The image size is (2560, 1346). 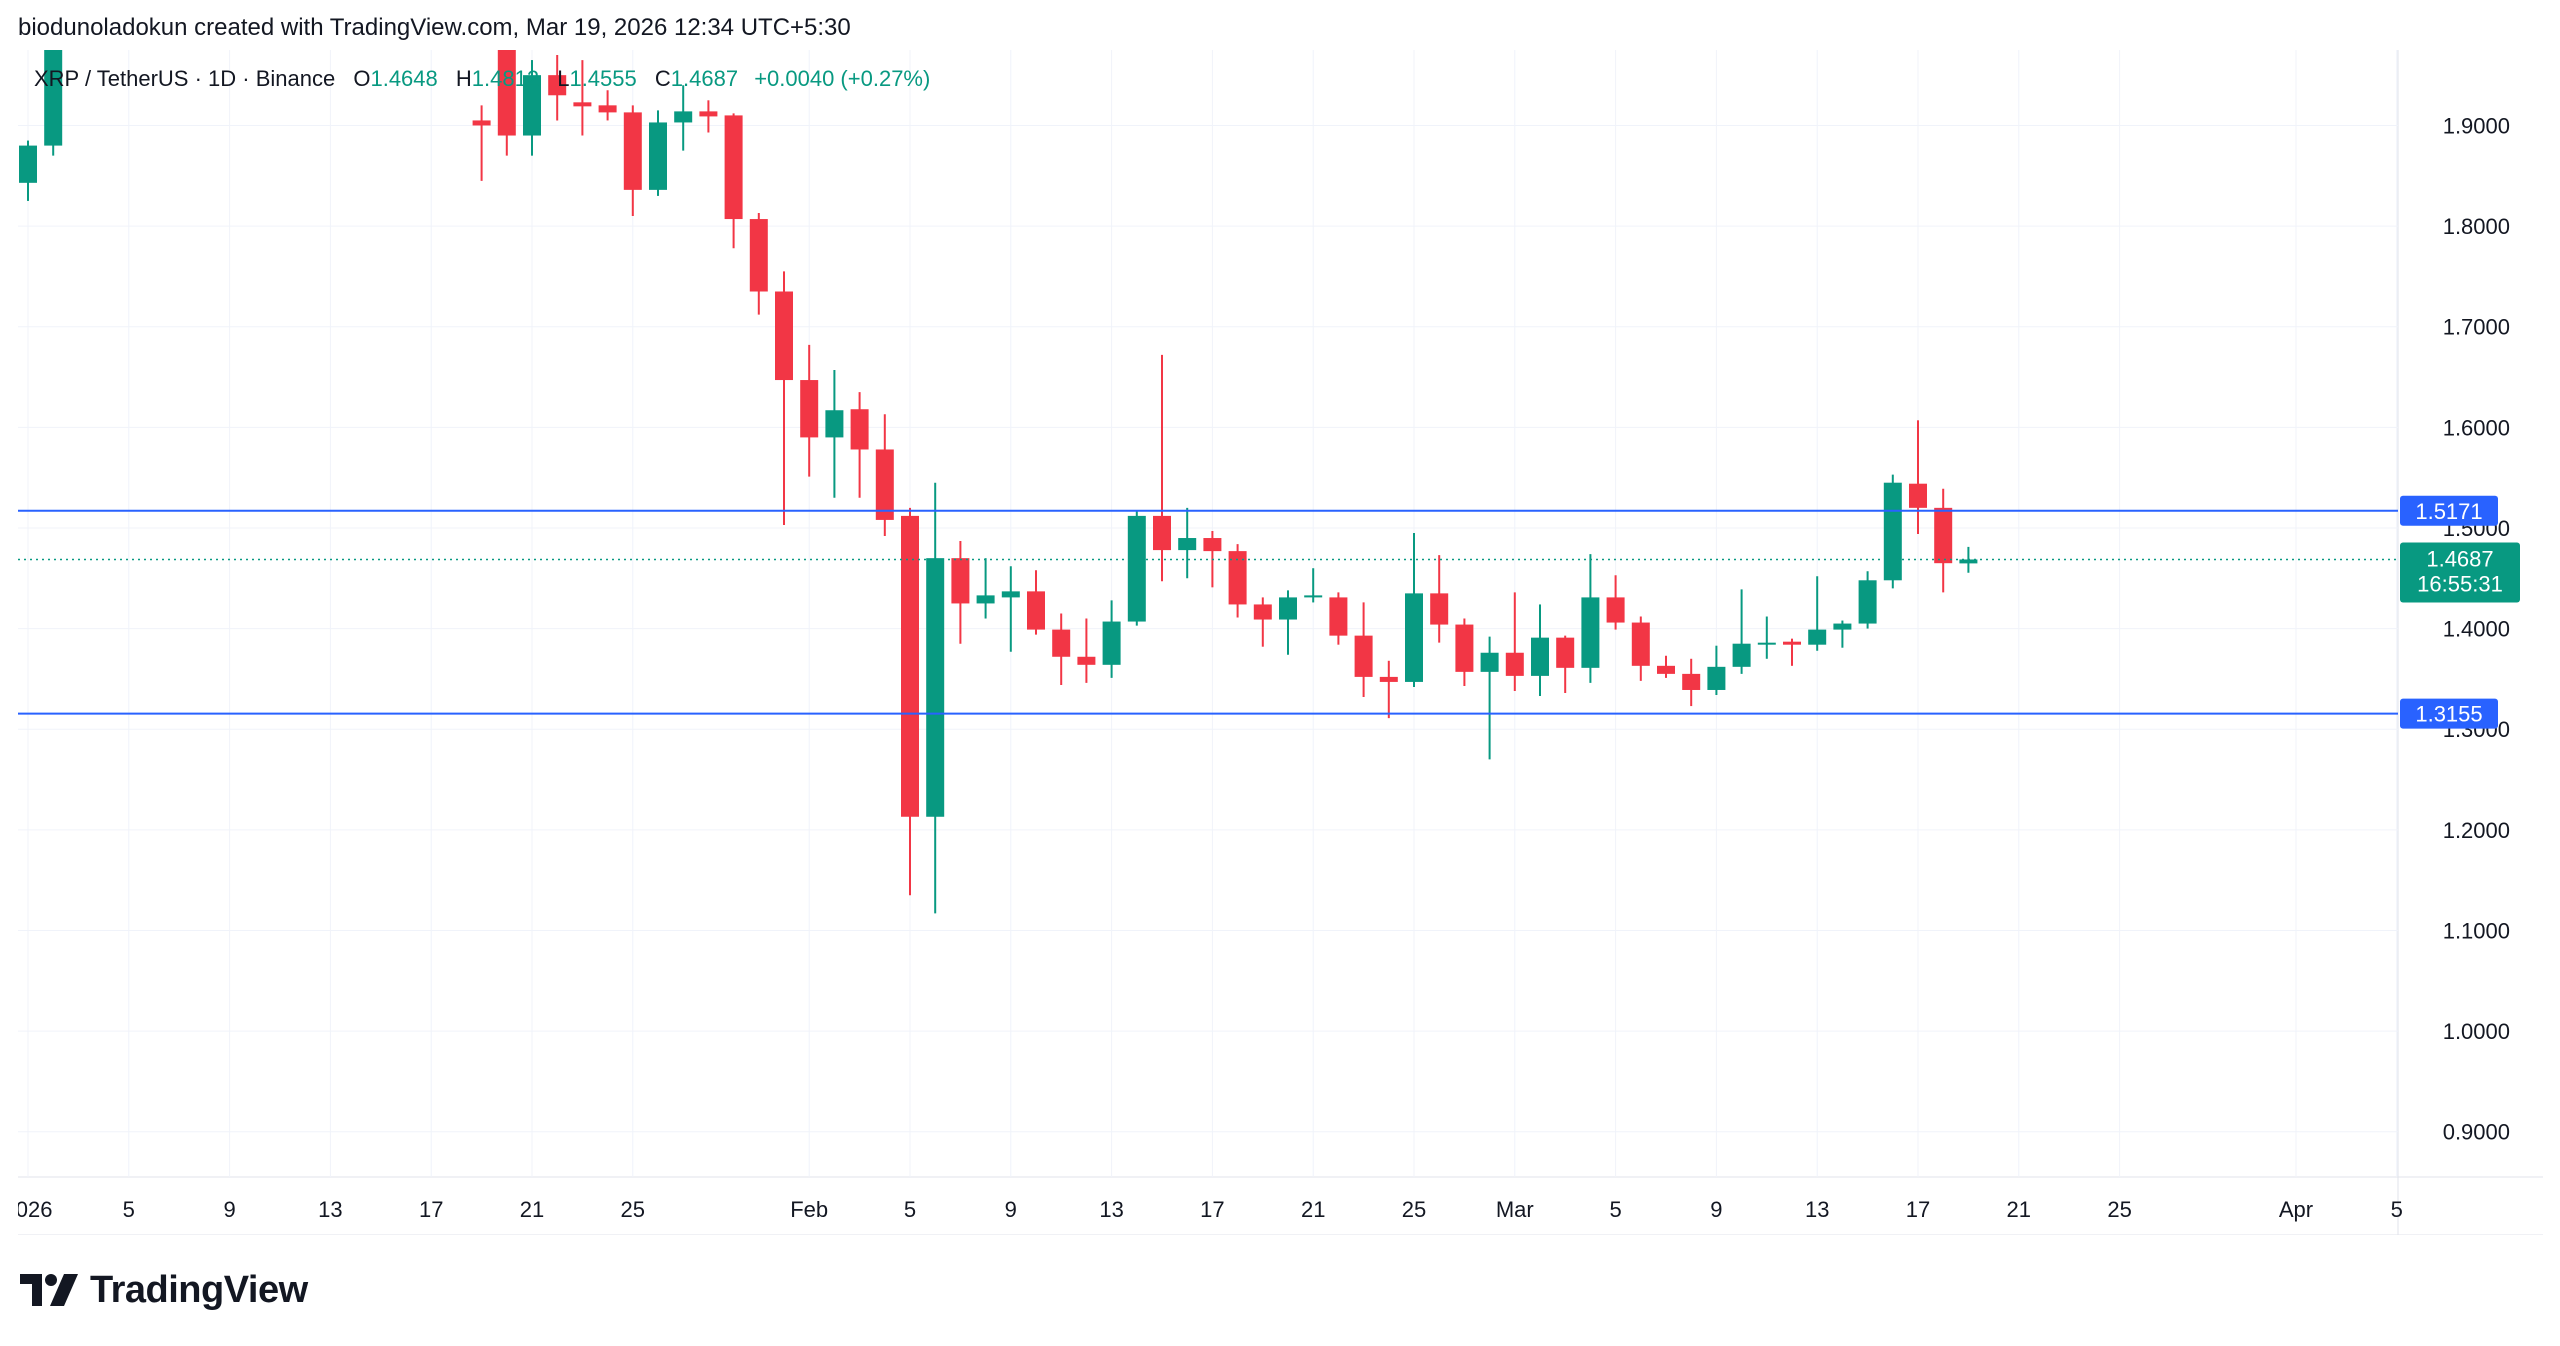 What do you see at coordinates (362, 78) in the screenshot?
I see `legend-open-label: O` at bounding box center [362, 78].